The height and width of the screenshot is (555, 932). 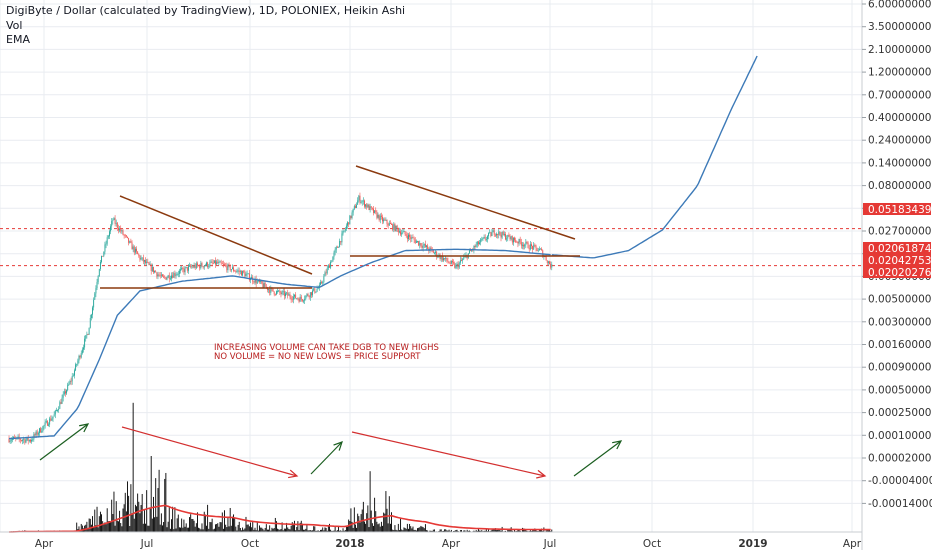 What do you see at coordinates (900, 481) in the screenshot?
I see `y-tick-label: -0.00004000` at bounding box center [900, 481].